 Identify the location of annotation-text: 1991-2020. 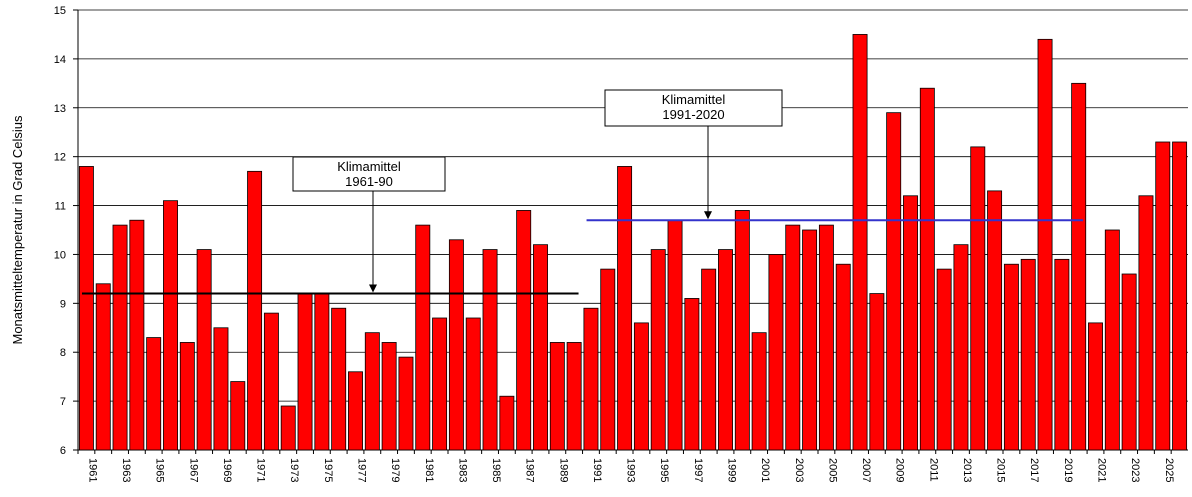
(693, 114).